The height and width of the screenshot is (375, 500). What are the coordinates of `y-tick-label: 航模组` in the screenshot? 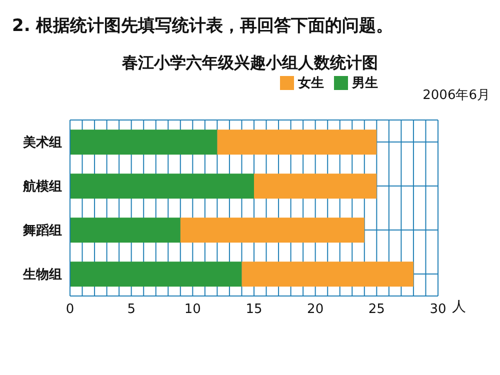 It's located at (42, 186).